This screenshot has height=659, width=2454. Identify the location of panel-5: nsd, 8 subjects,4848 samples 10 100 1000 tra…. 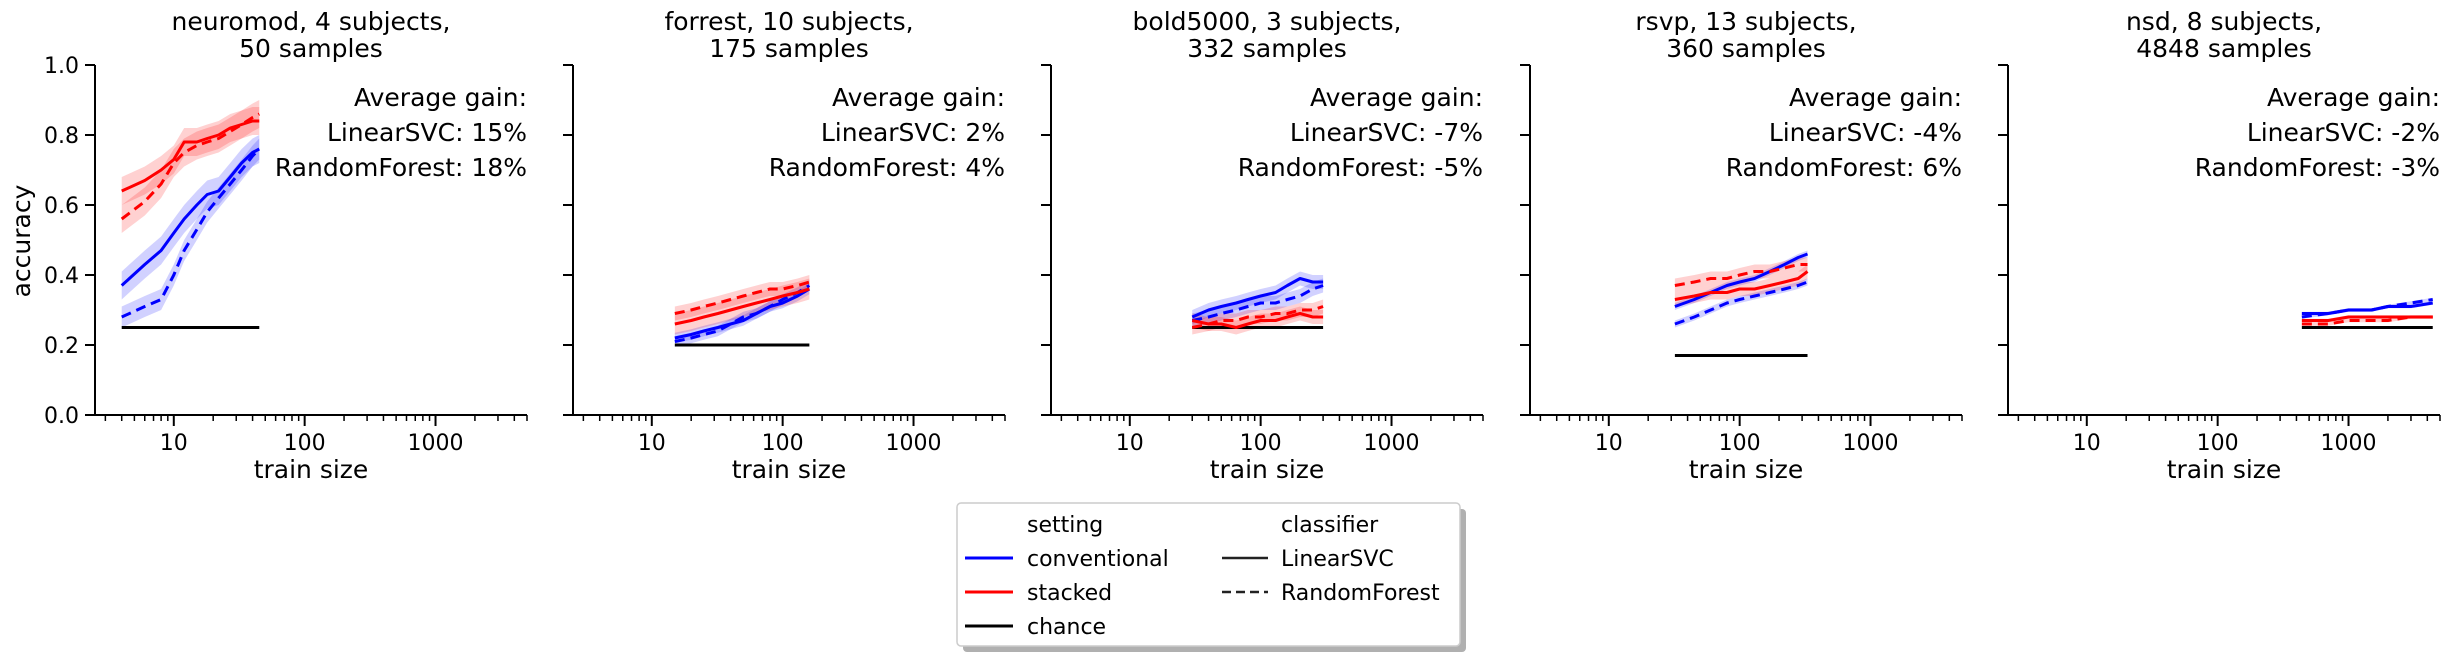
(2219, 245).